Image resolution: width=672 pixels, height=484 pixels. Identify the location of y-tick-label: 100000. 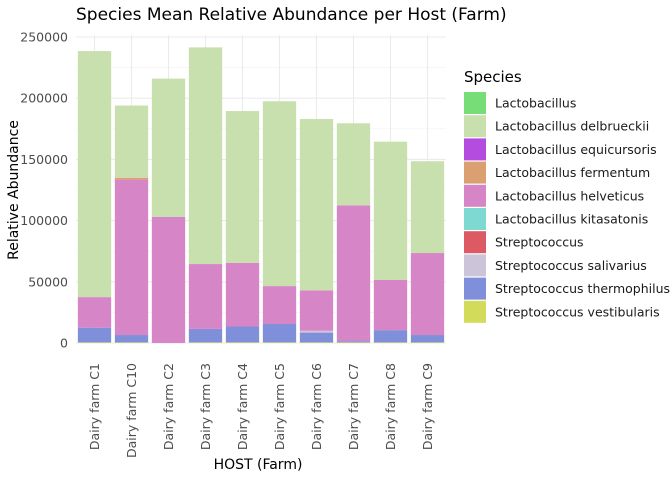
(44, 220).